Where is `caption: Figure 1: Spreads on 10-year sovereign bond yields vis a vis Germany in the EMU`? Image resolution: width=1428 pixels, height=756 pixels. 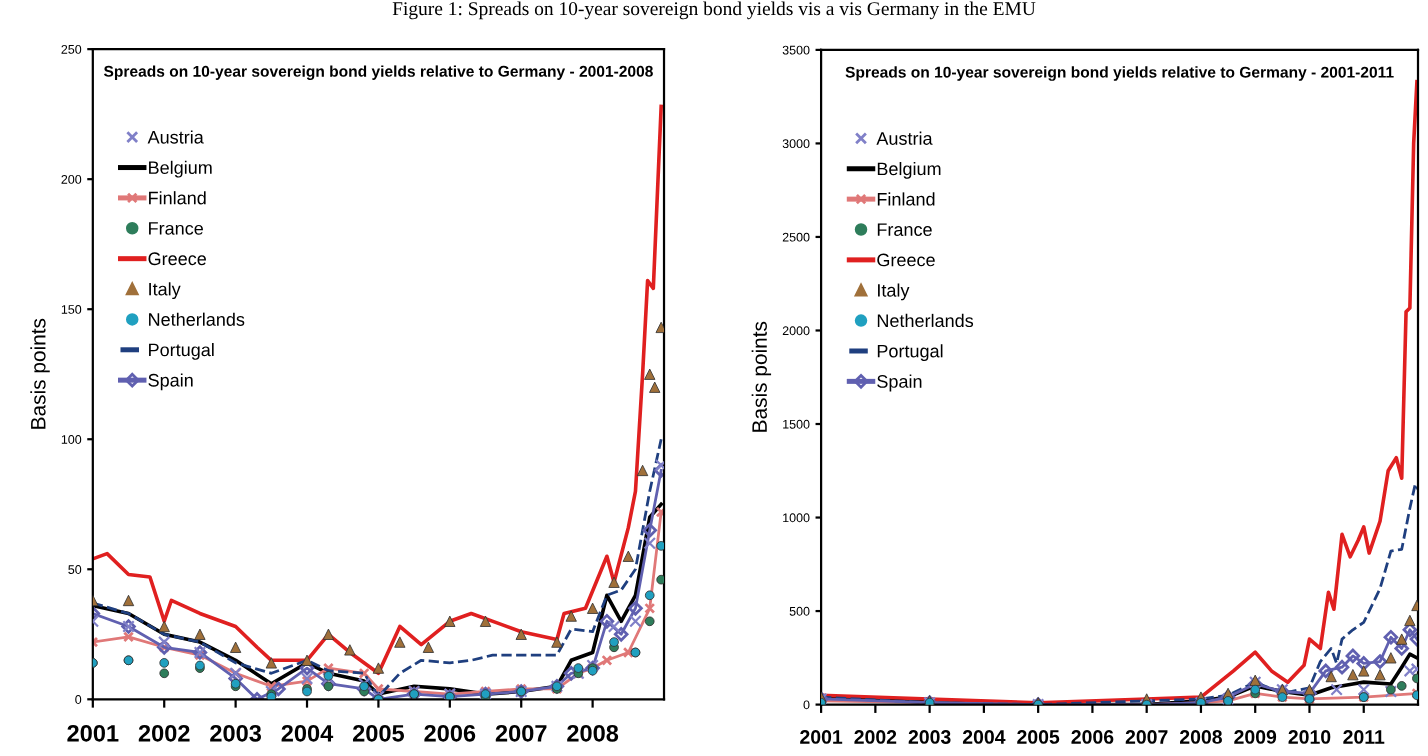
caption: Figure 1: Spreads on 10-year sovereign bond yields vis a vis Germany in the EMU is located at coordinates (714, 10).